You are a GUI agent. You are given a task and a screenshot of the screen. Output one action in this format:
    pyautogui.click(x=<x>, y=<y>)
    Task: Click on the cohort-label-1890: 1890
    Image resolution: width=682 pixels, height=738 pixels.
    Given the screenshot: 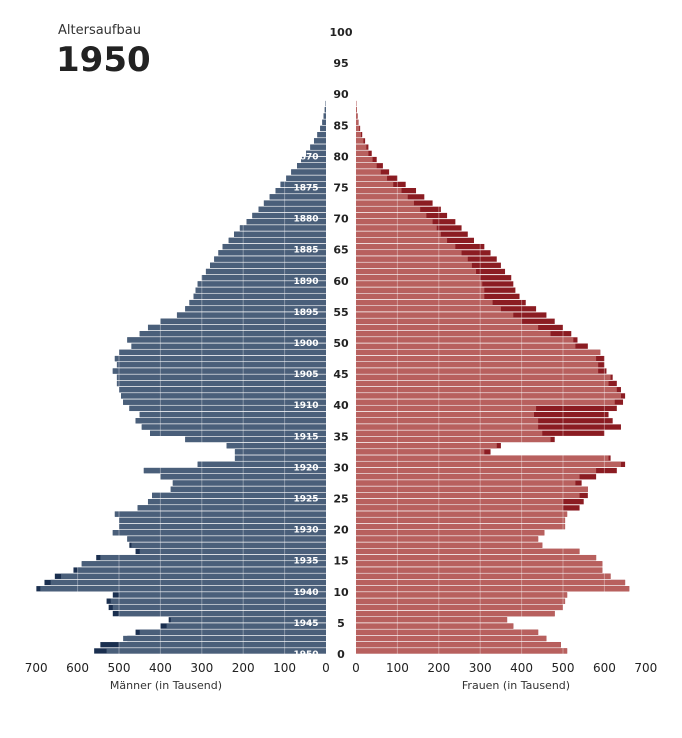 What is the action you would take?
    pyautogui.click(x=305, y=282)
    